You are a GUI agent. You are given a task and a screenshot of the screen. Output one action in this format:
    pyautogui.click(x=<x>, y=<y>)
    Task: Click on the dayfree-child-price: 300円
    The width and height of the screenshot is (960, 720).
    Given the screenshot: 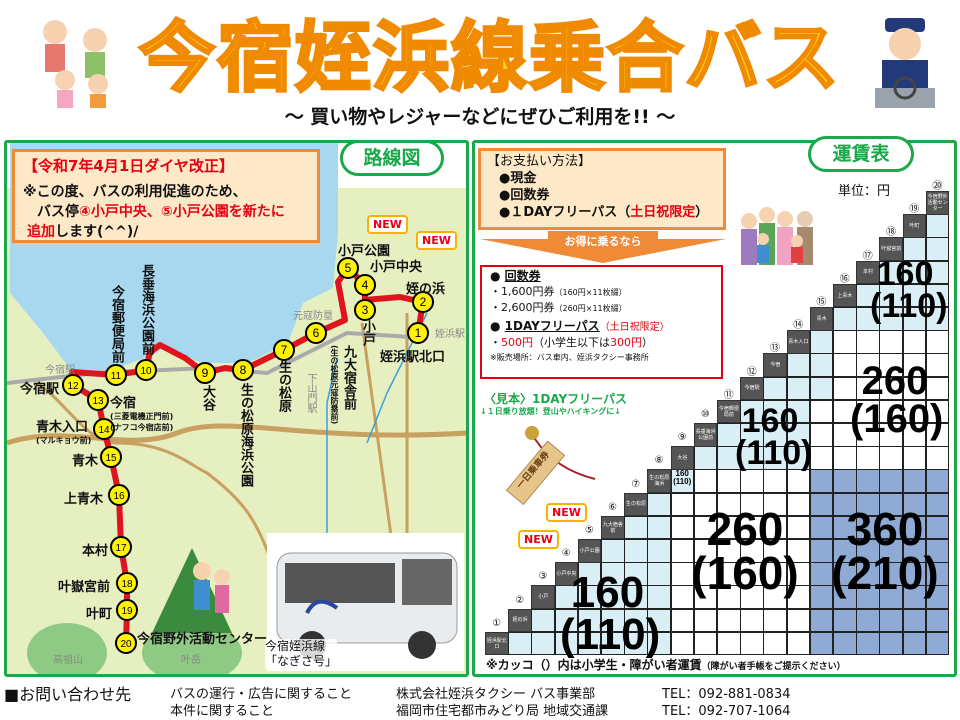 What is the action you would take?
    pyautogui.click(x=626, y=342)
    